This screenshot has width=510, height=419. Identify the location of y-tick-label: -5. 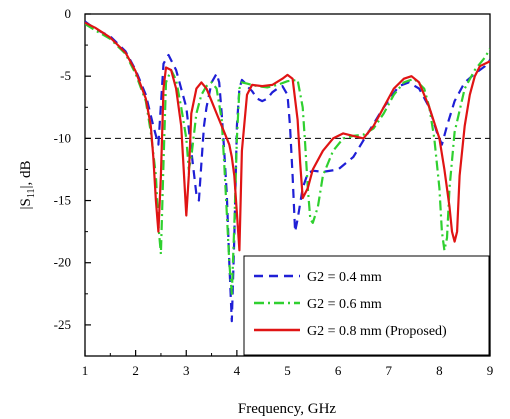
(65, 75).